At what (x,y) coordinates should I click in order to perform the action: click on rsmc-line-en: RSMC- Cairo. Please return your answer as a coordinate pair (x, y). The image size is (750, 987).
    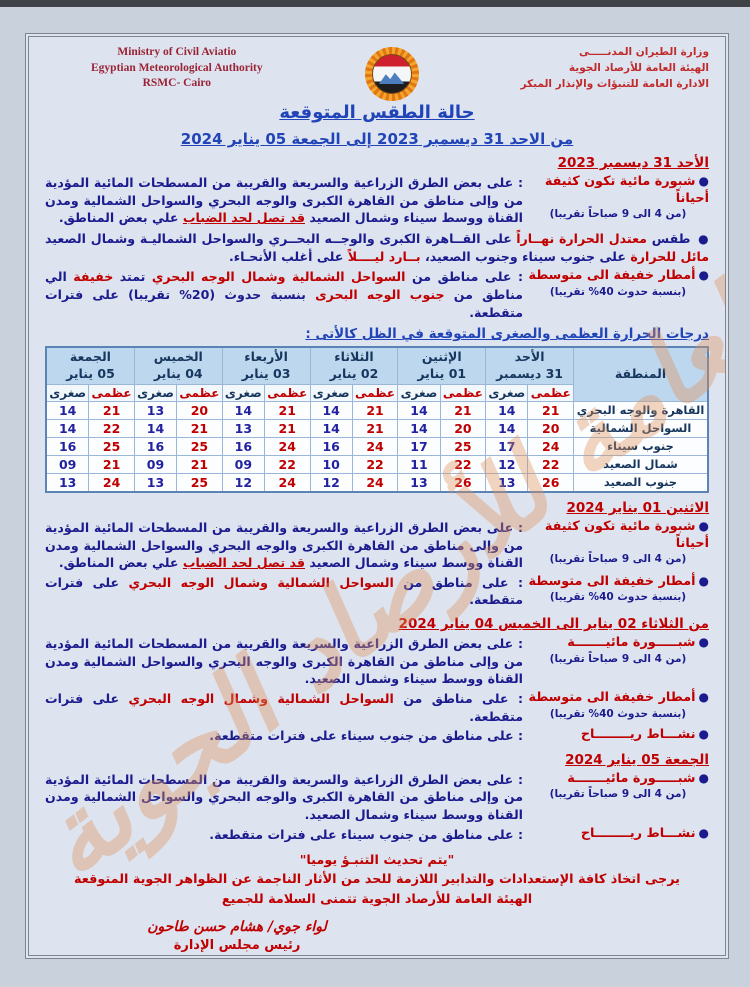
    Looking at the image, I should click on (177, 83).